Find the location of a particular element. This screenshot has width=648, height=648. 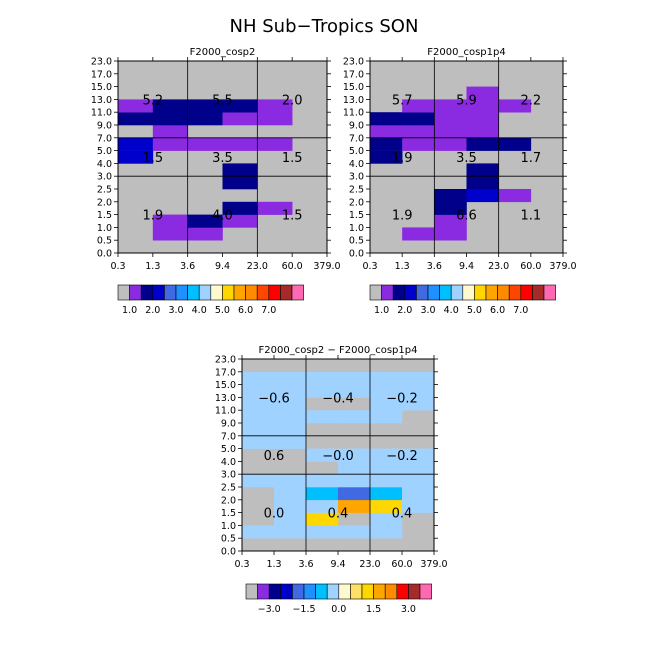

subplot-title: F2000_cosp1p4 is located at coordinates (466, 52).